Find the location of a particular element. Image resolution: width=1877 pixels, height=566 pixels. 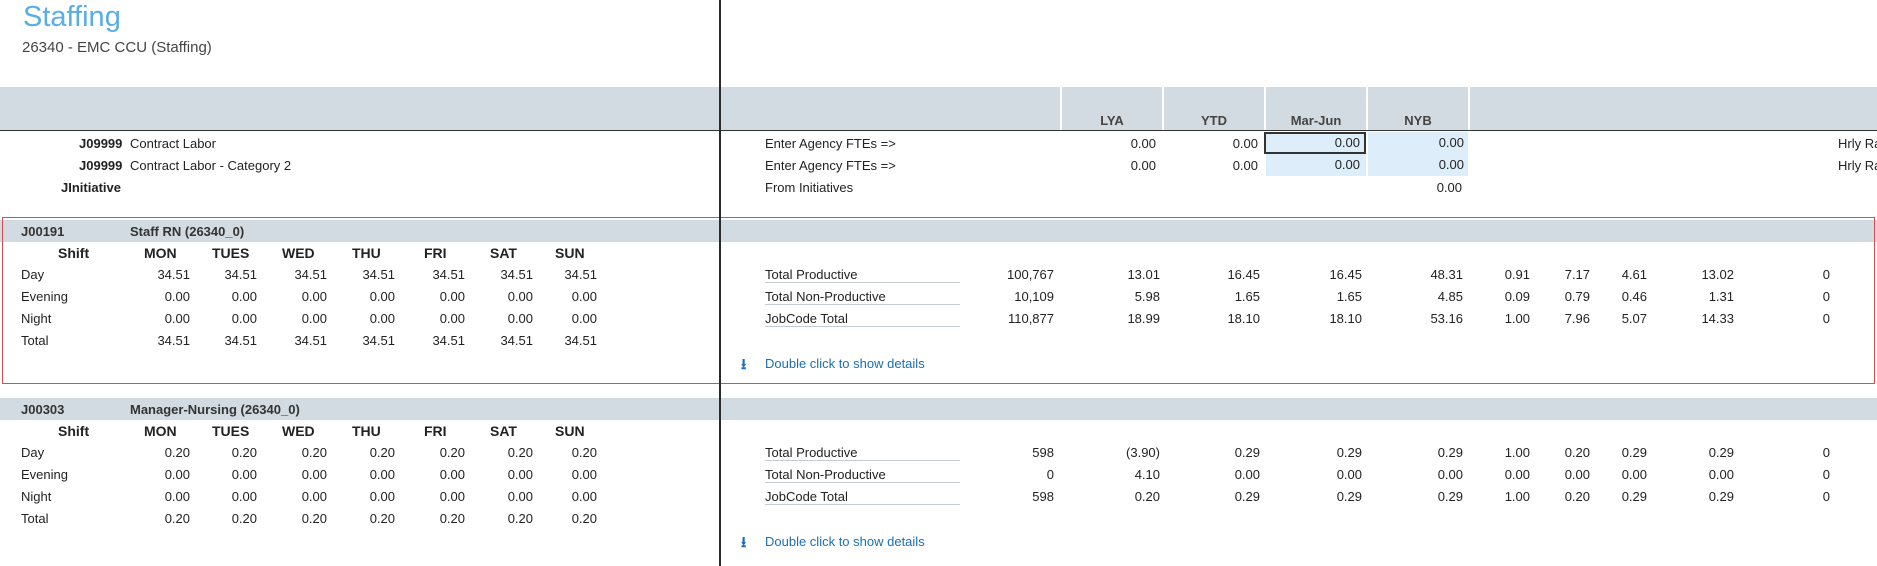

column-header-mar-jun: Mar-Jun is located at coordinates (1316, 120).